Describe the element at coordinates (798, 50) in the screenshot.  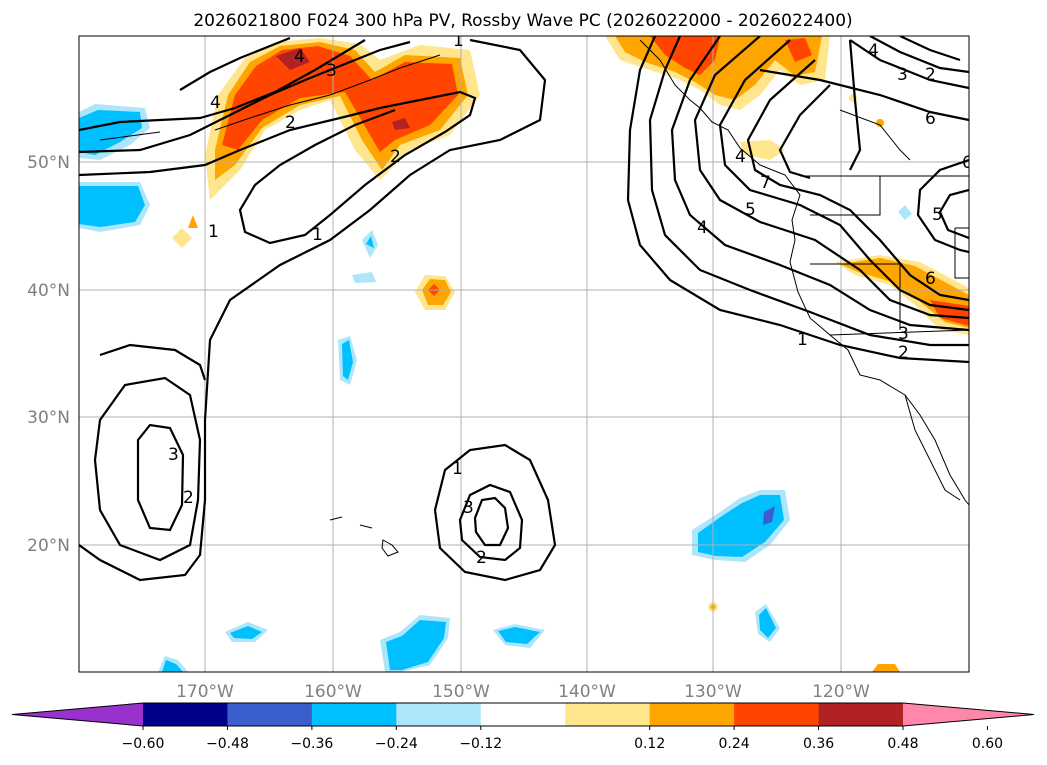
I see `pv-fill-red-ne2` at that location.